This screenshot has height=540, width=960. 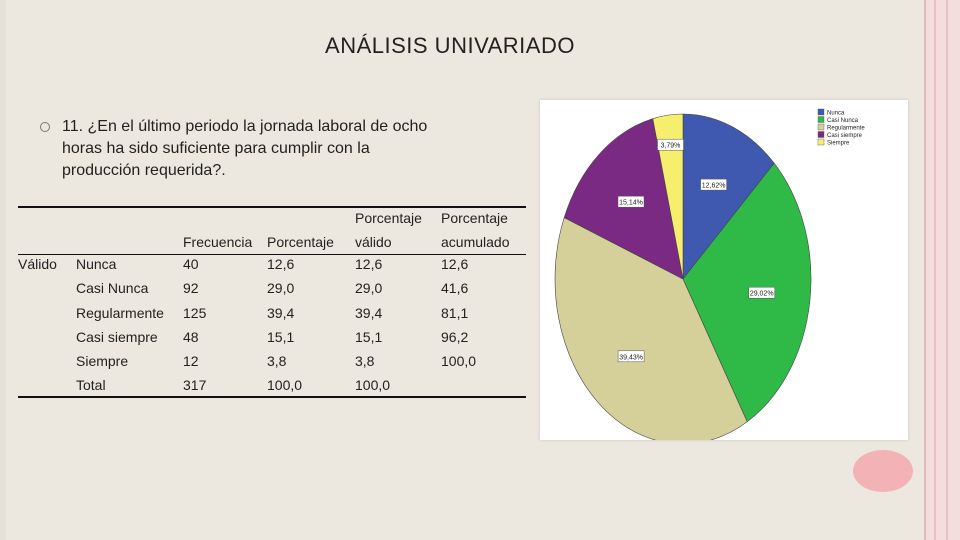 I want to click on row-acumulado: 81,1, so click(x=455, y=313).